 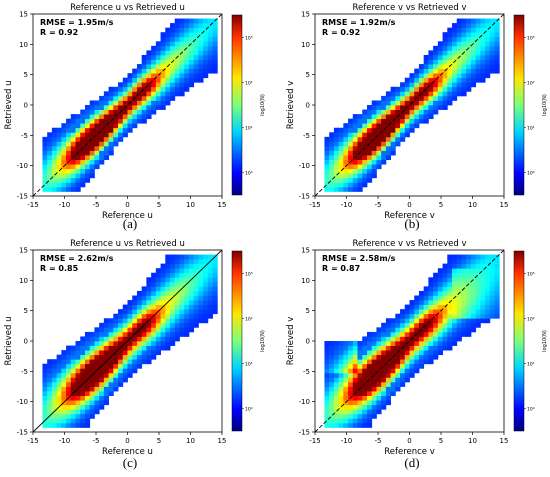 What do you see at coordinates (341, 268) in the screenshot?
I see `stats-annotation: R = 0.87` at bounding box center [341, 268].